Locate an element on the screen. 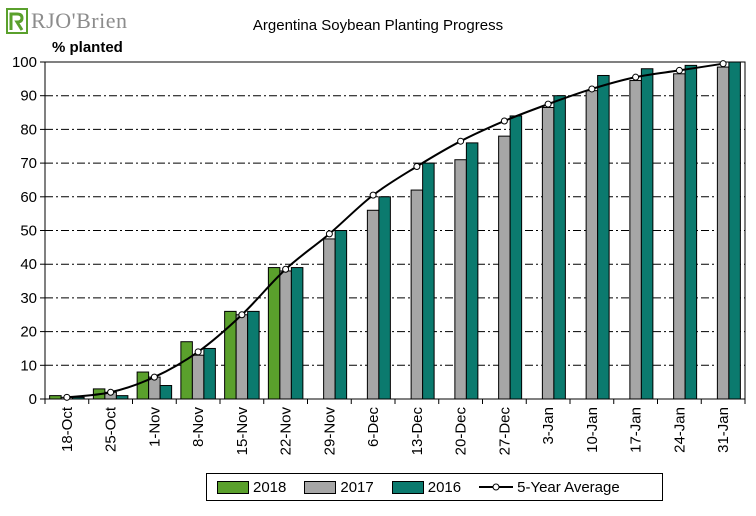 Image resolution: width=756 pixels, height=516 pixels. company-logo: RJO'Brien is located at coordinates (66, 21).